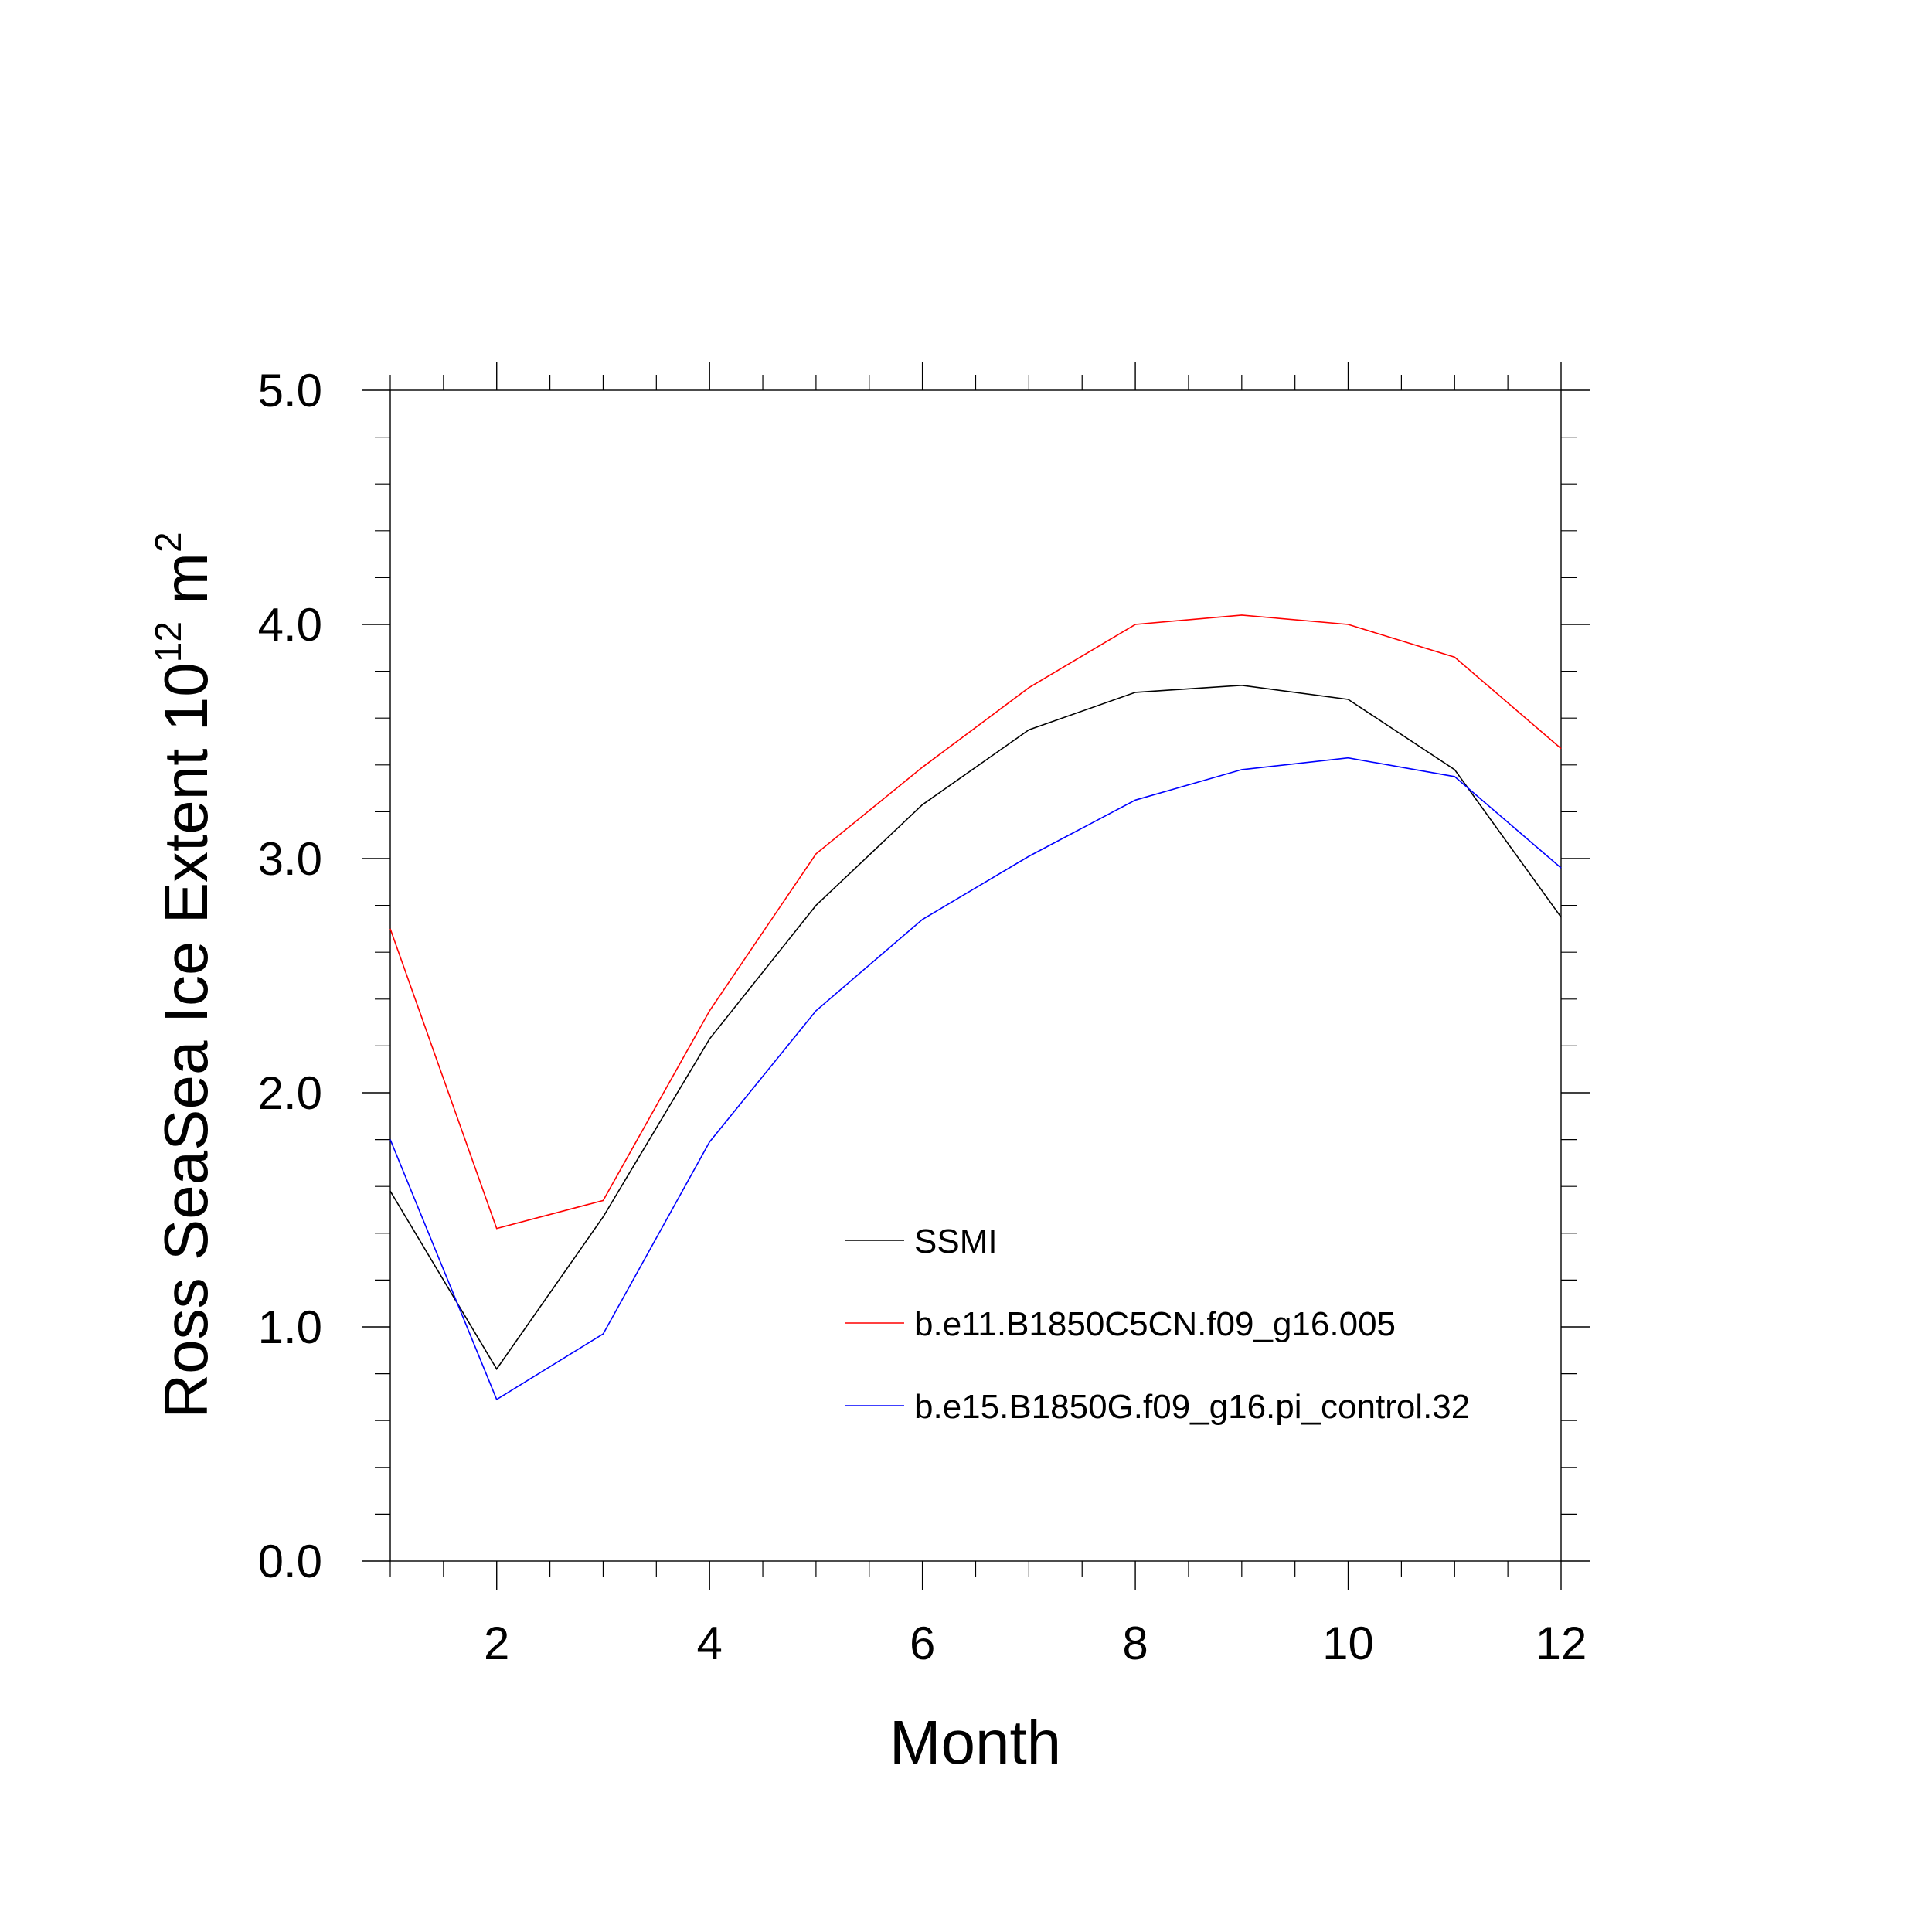 The width and height of the screenshot is (1932, 1932). What do you see at coordinates (185, 587) in the screenshot?
I see `y-axis-label-unit: m` at bounding box center [185, 587].